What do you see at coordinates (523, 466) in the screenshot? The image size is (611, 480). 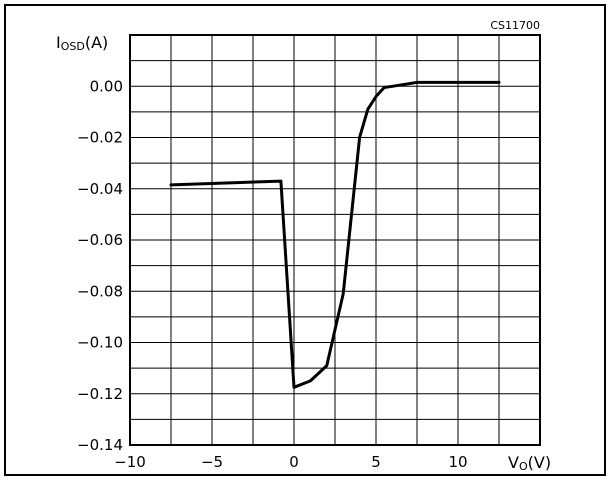 I see `x-axis-sub: O` at bounding box center [523, 466].